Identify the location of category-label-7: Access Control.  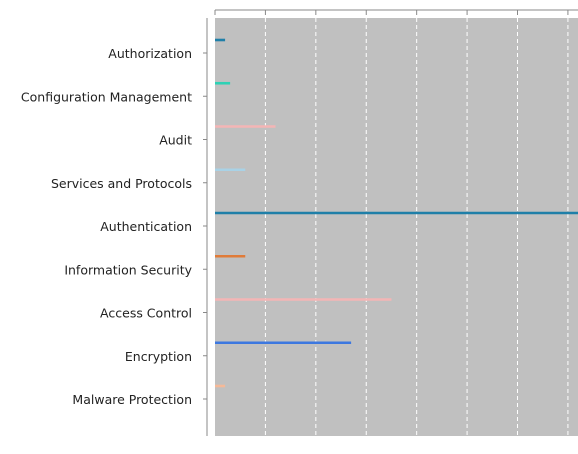
(146, 313).